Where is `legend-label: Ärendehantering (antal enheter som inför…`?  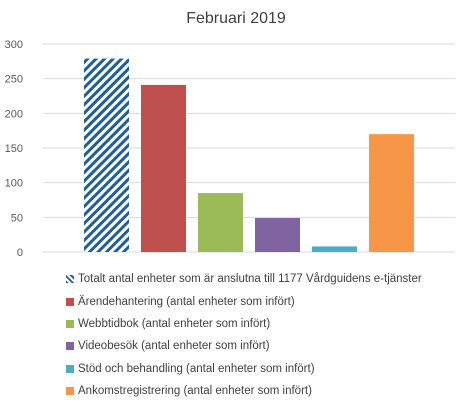 legend-label: Ärendehantering (antal enheter som inför… is located at coordinates (186, 301).